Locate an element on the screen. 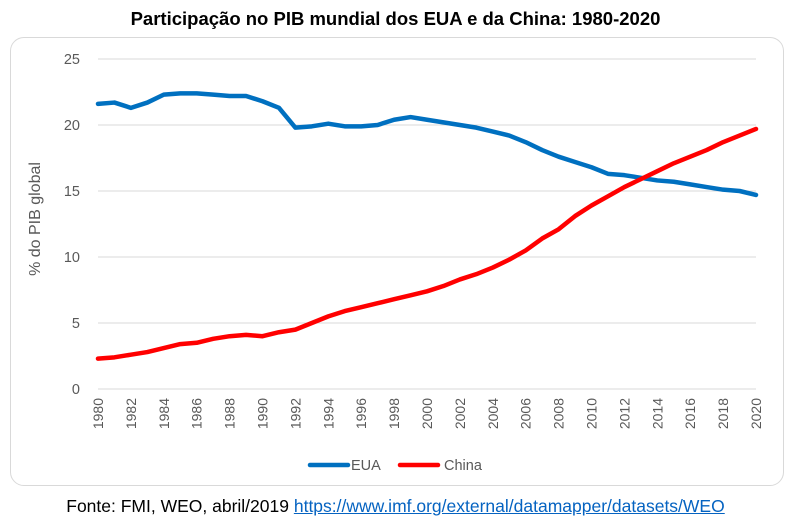 The height and width of the screenshot is (526, 791). y-tick-label: 15 is located at coordinates (72, 192).